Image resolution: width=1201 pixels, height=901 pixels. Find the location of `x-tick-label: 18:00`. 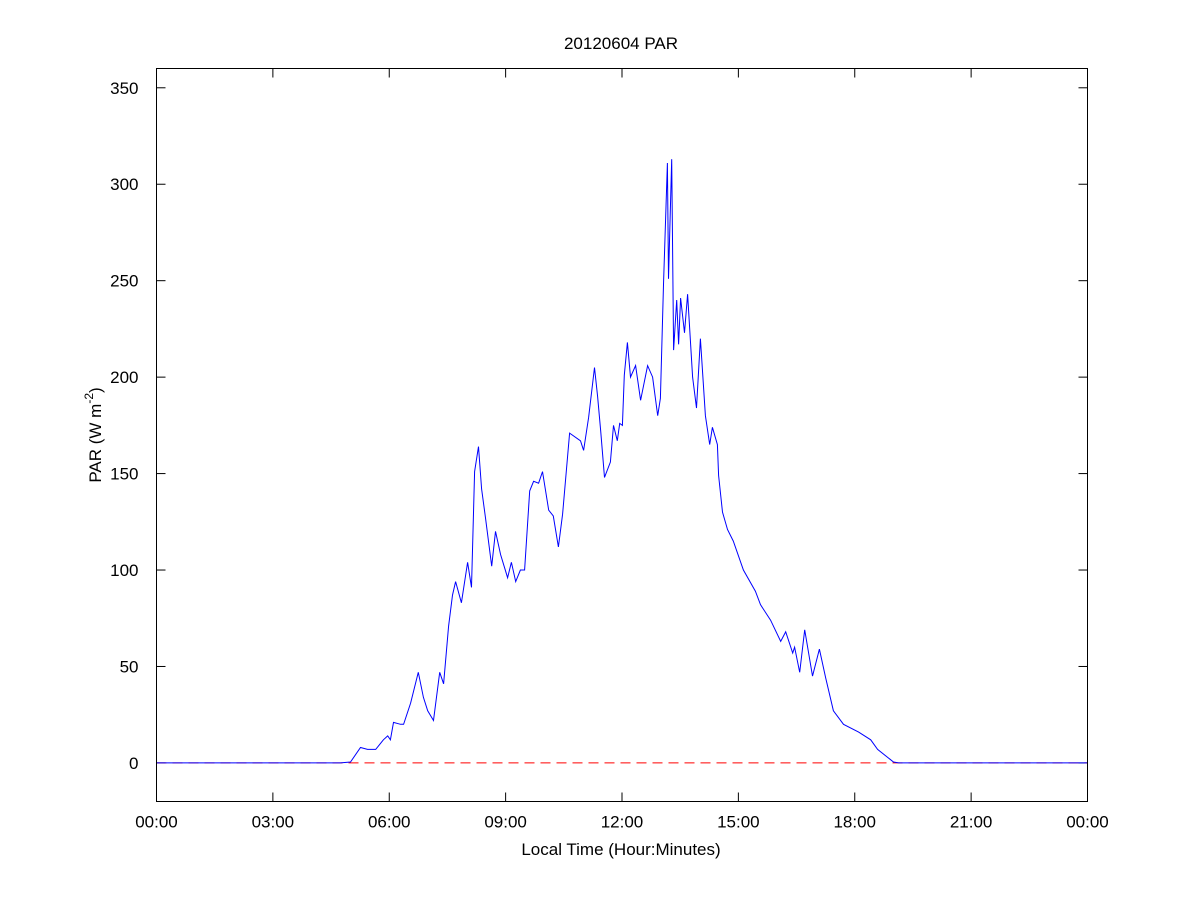

x-tick-label: 18:00 is located at coordinates (854, 822).